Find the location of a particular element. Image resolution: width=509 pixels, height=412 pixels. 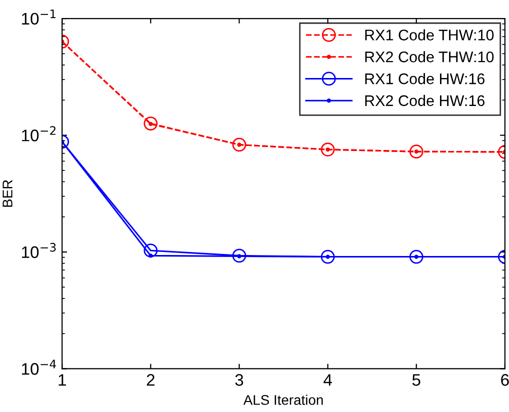

x-tick-label: 1 is located at coordinates (62, 380).